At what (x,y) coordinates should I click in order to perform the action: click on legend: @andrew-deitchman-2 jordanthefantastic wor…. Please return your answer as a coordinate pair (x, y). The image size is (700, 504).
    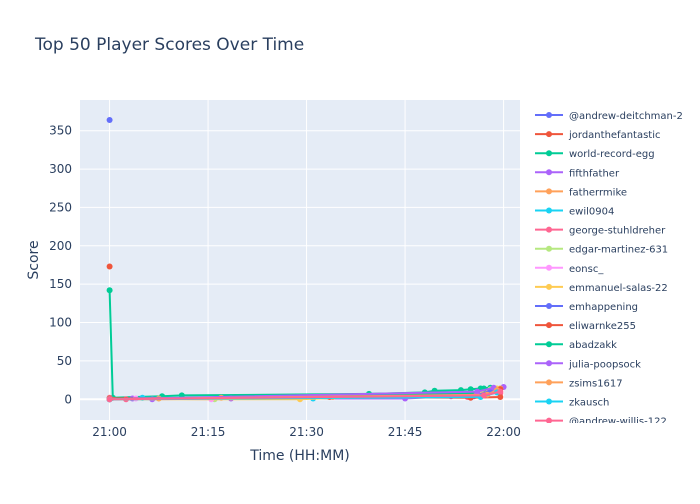
    Looking at the image, I should click on (609, 269).